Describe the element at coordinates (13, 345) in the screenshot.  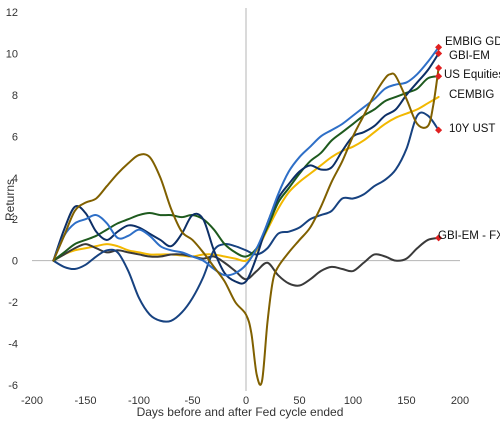
I see `y-tick-label: -4` at that location.